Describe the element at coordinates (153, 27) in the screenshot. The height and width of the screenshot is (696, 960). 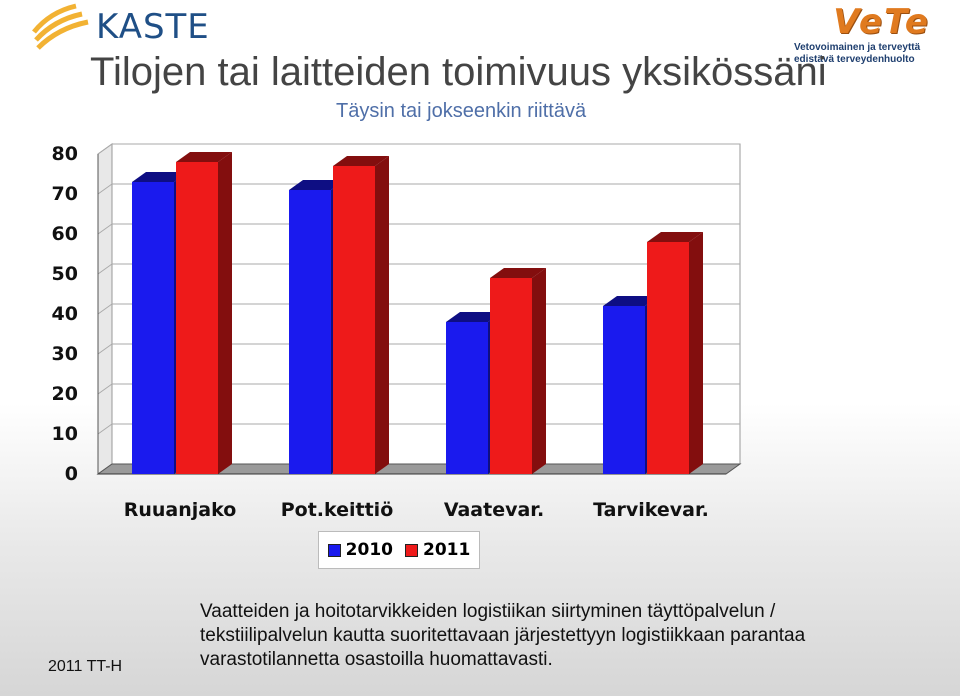
I see `kaste-logo-text: KASTE` at that location.